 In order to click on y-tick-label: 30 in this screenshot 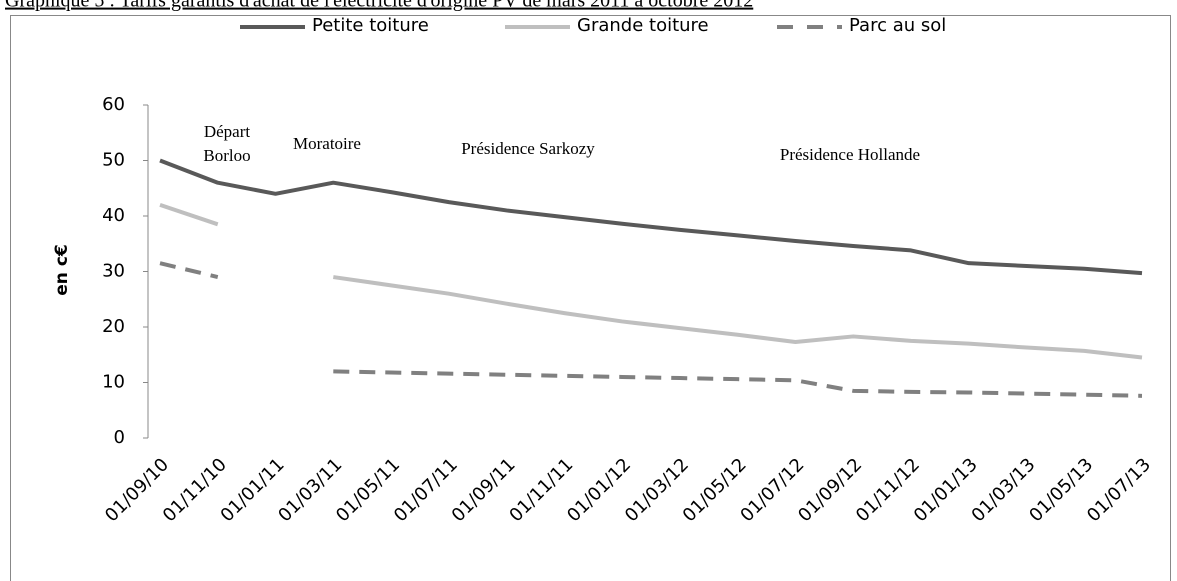, I will do `click(113, 271)`.